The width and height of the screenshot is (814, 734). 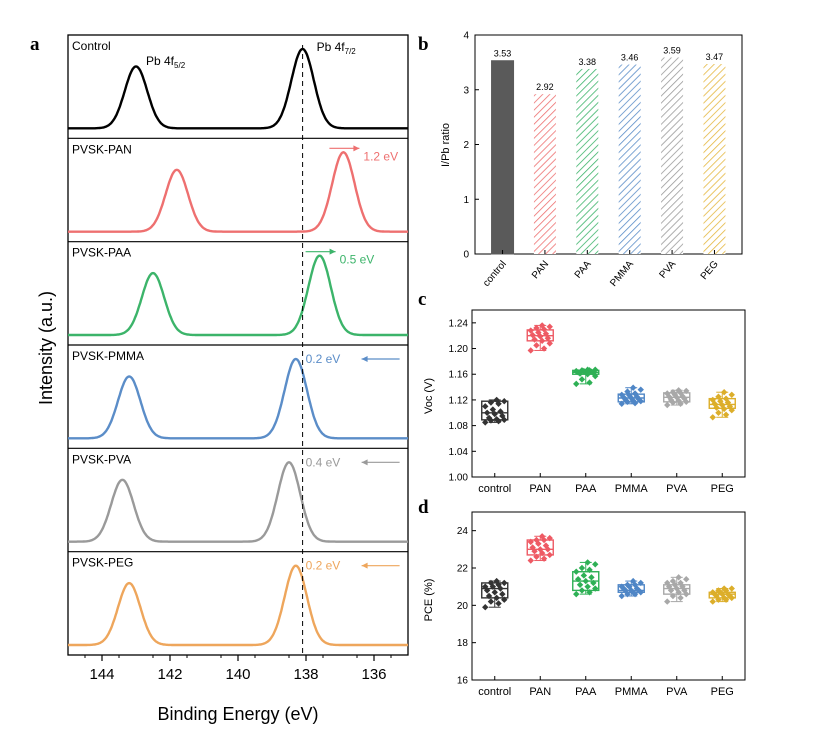 What do you see at coordinates (540, 692) in the screenshot?
I see `panel-d-x-tick-label: PAN` at bounding box center [540, 692].